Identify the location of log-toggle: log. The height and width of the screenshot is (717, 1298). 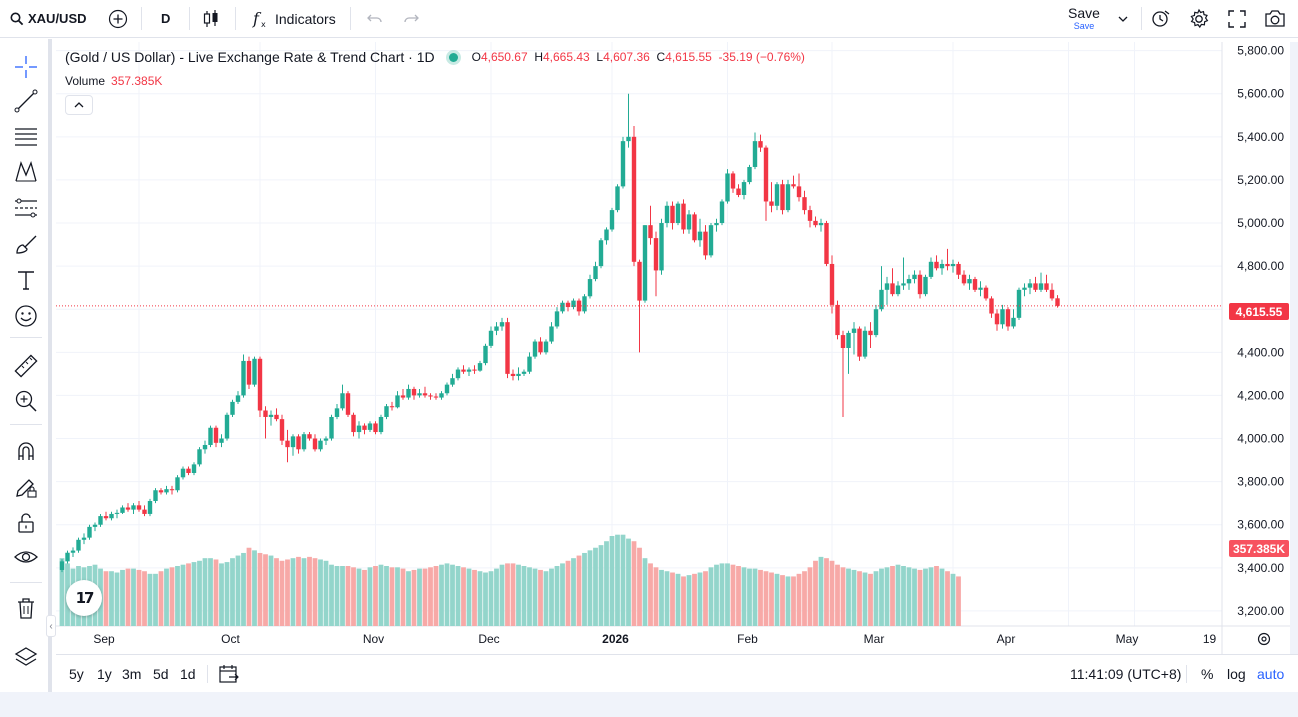
(1236, 674).